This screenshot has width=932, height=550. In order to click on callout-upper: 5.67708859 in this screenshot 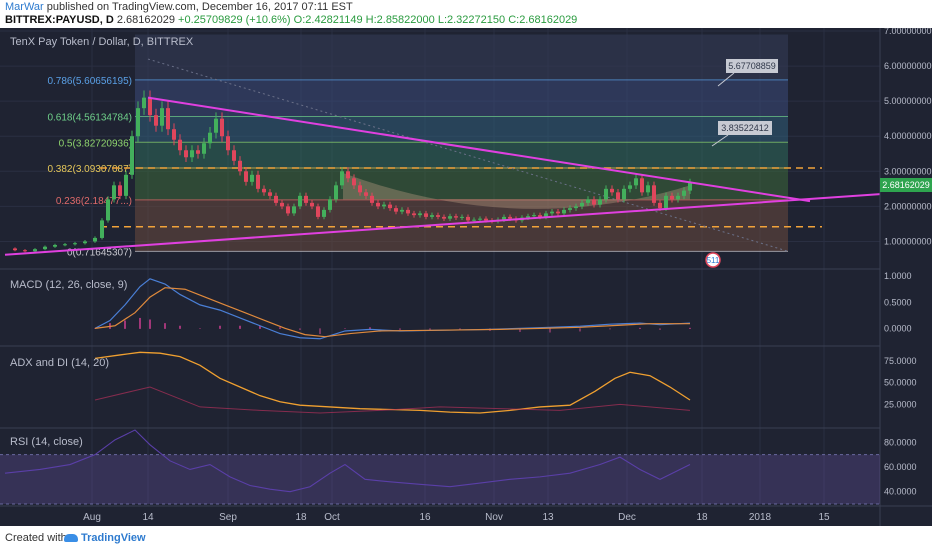, I will do `click(747, 73)`.